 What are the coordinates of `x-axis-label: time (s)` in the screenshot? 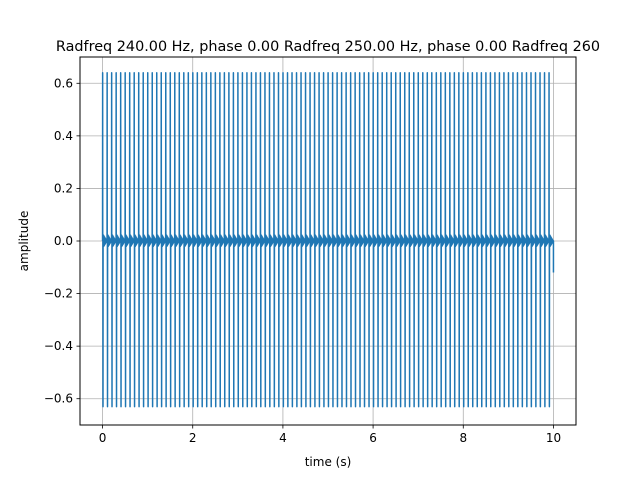 It's located at (328, 462).